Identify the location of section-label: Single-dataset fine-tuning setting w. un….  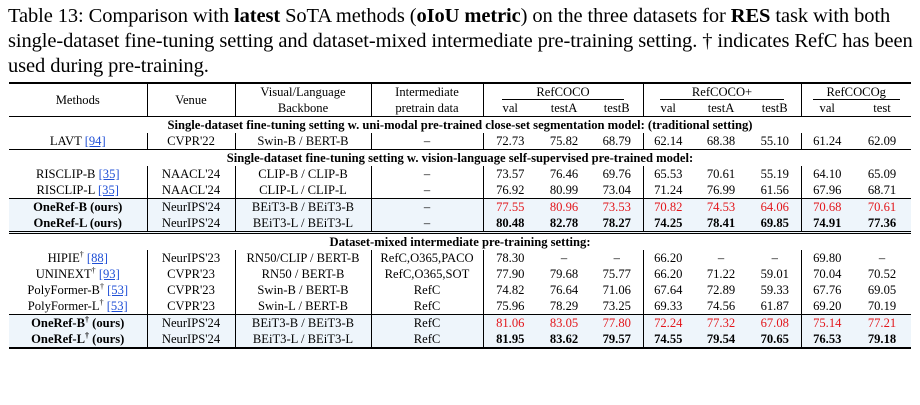
(460, 124).